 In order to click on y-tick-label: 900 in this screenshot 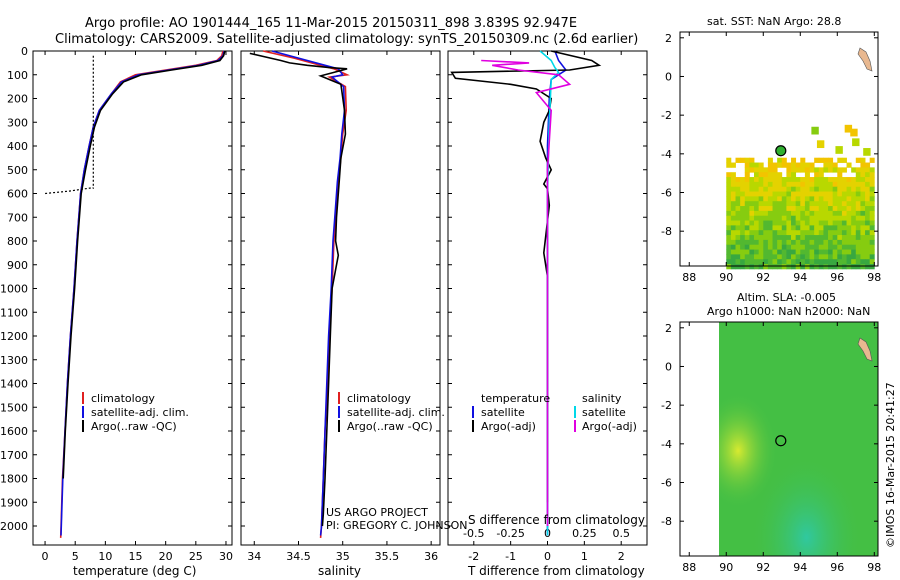, I will do `click(17, 265)`.